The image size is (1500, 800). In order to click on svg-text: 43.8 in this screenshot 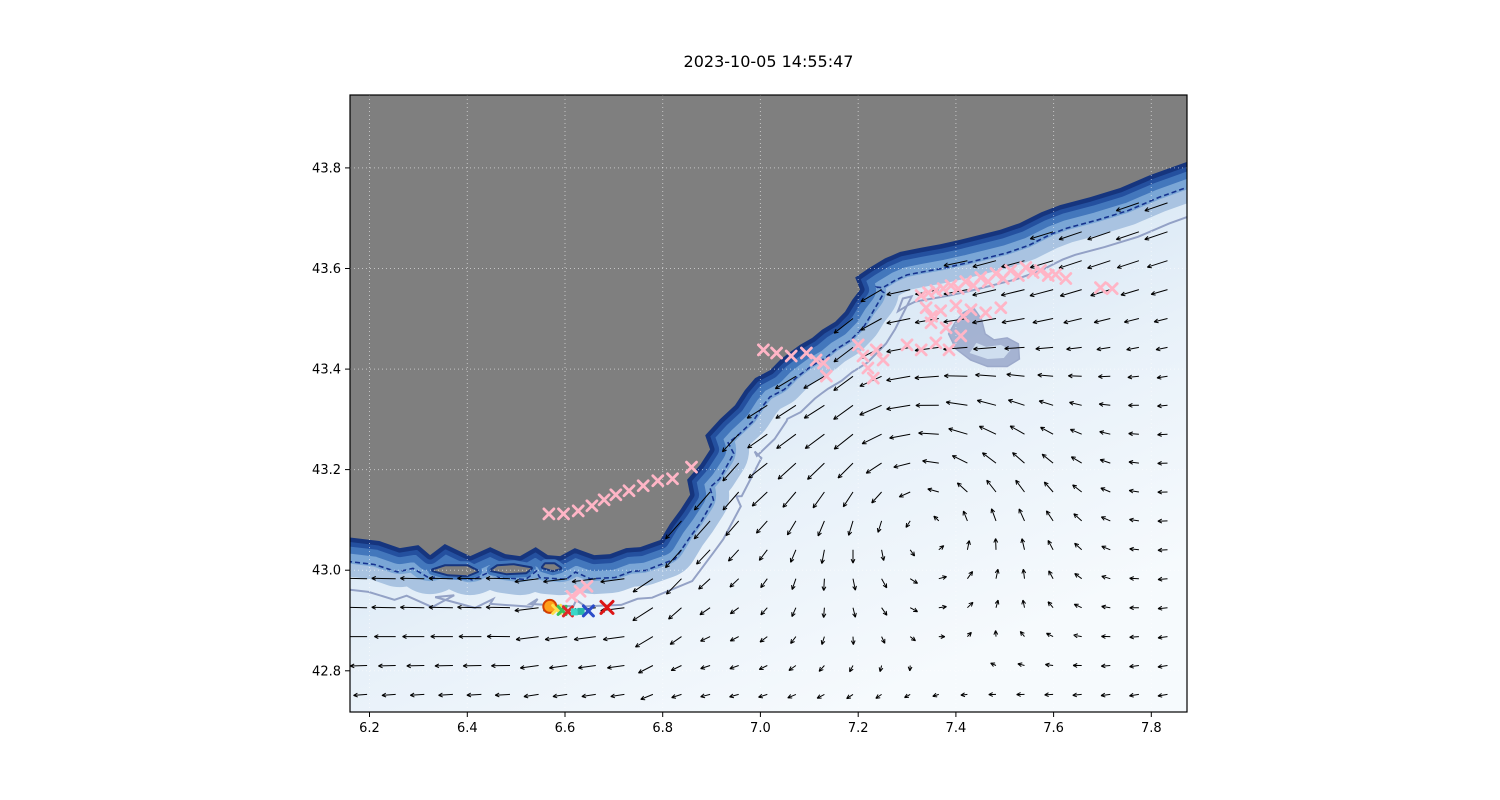, I will do `click(326, 168)`.